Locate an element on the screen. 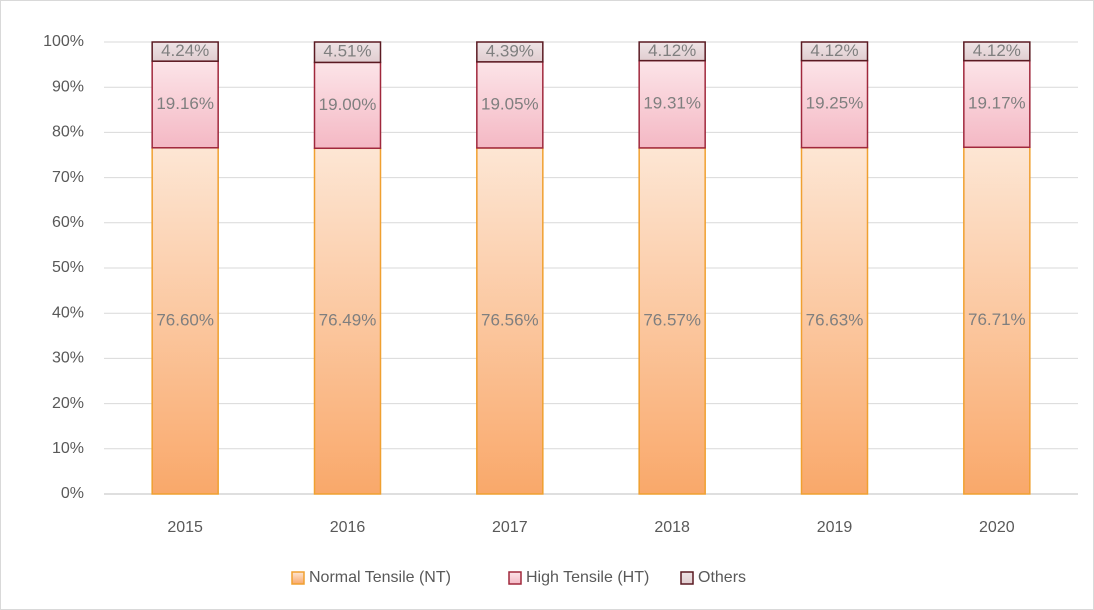 The height and width of the screenshot is (610, 1094). legend-label: Normal Tensile (NT) is located at coordinates (380, 577).